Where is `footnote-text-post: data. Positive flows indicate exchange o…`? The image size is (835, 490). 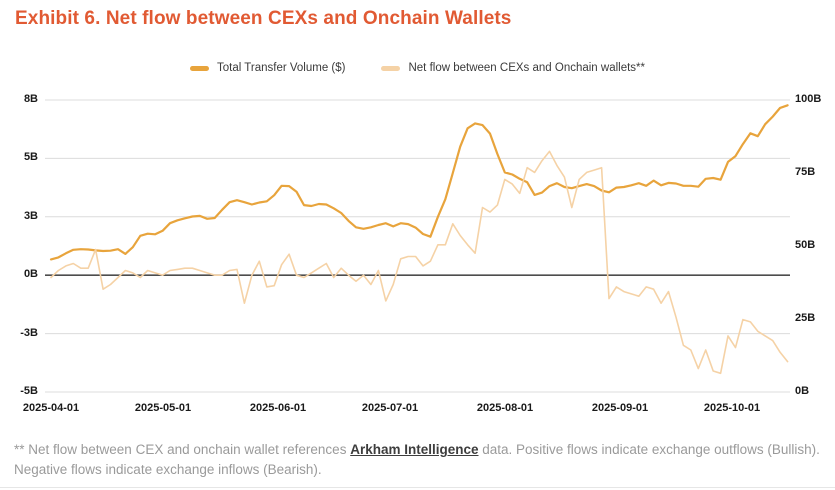 footnote-text-post: data. Positive flows indicate exchange o… is located at coordinates (417, 459).